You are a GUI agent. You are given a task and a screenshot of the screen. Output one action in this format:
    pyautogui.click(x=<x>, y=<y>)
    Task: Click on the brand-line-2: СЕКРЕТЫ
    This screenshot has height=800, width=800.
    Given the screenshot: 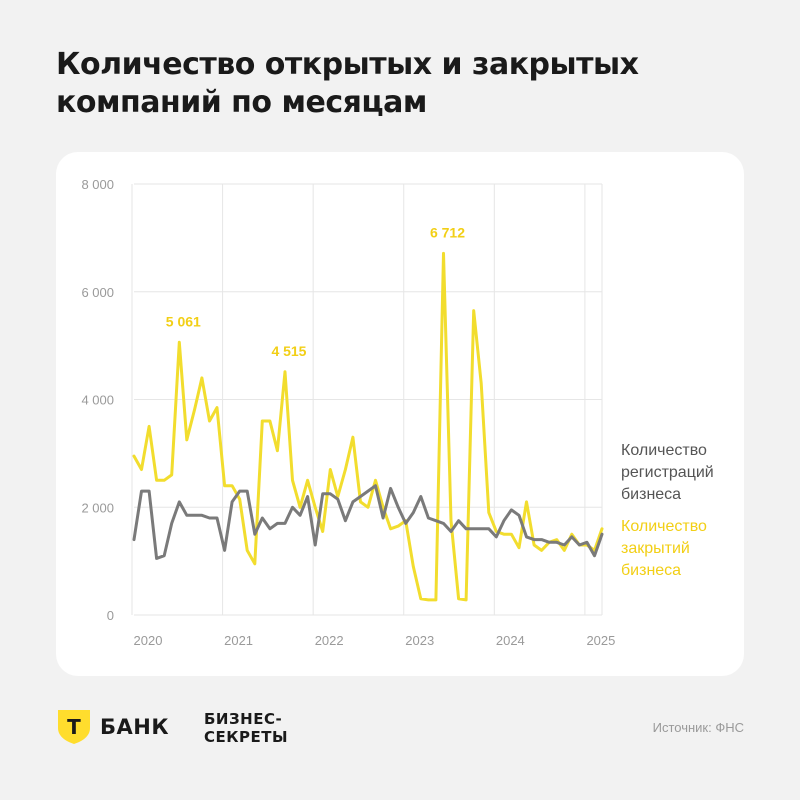 What is the action you would take?
    pyautogui.click(x=246, y=737)
    